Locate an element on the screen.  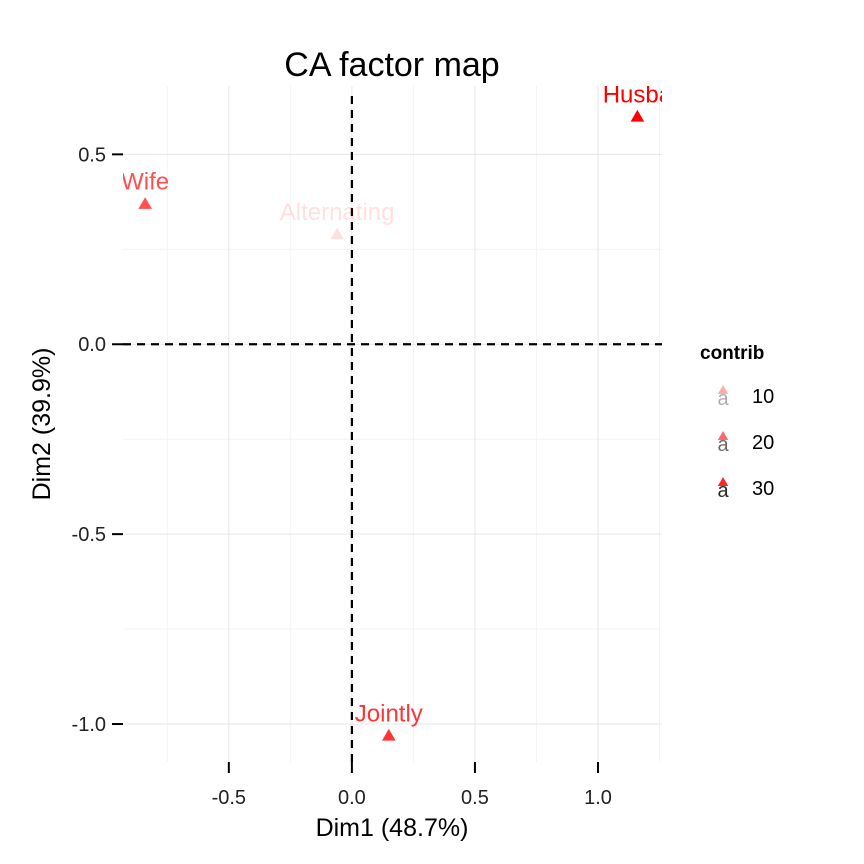
x-axis-title: Dim1 (48.7%) is located at coordinates (392, 828).